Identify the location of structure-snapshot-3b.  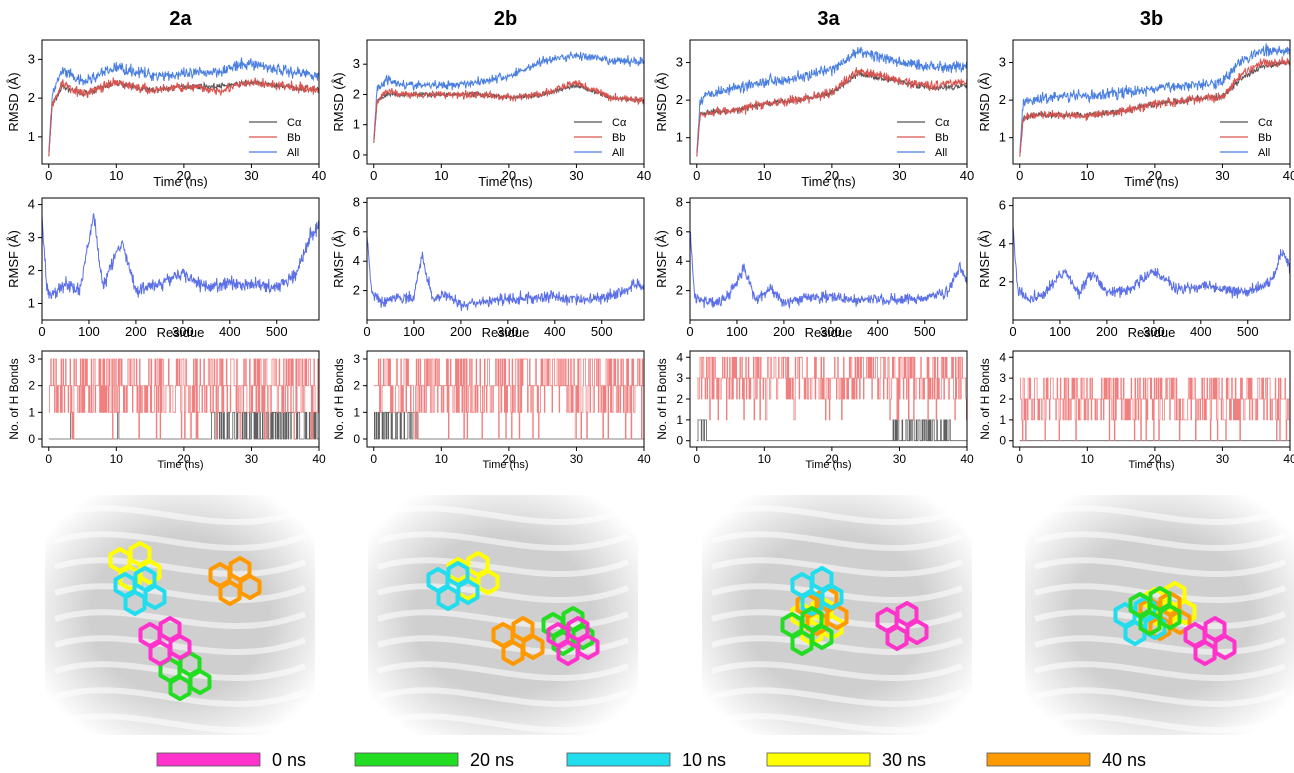
(1159, 615).